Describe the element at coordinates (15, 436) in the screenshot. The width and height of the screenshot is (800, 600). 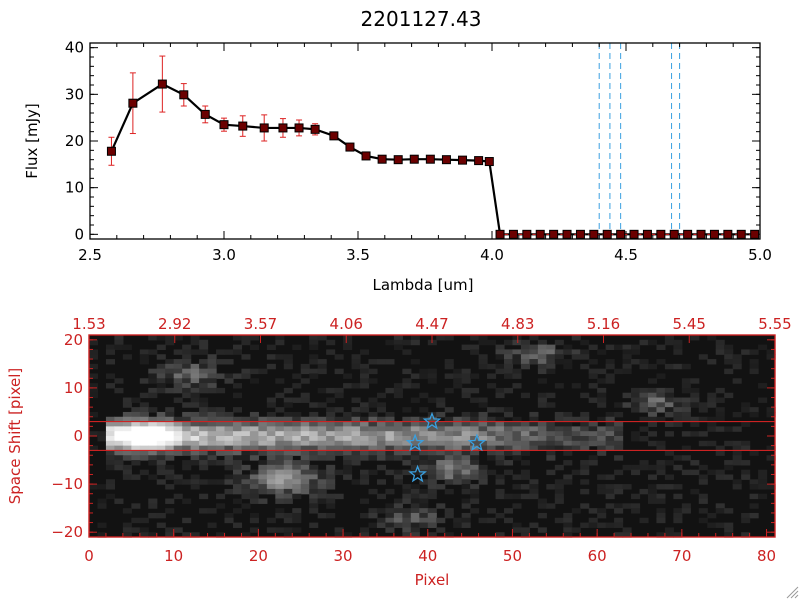
I see `image-ylabel: Space Shift [pixel]` at that location.